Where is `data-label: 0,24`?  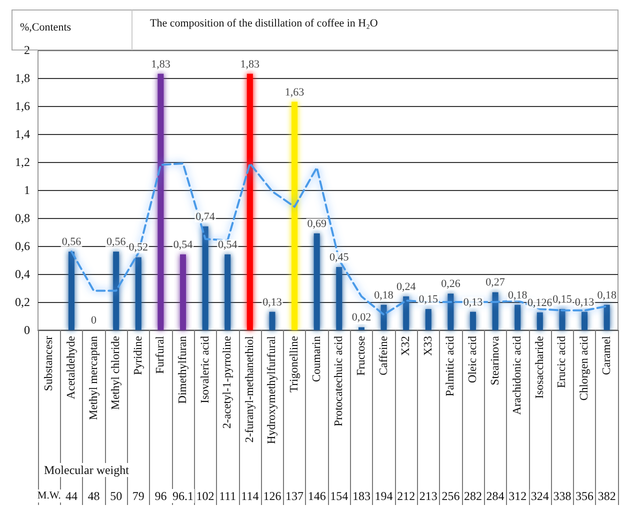
data-label: 0,24 is located at coordinates (406, 286).